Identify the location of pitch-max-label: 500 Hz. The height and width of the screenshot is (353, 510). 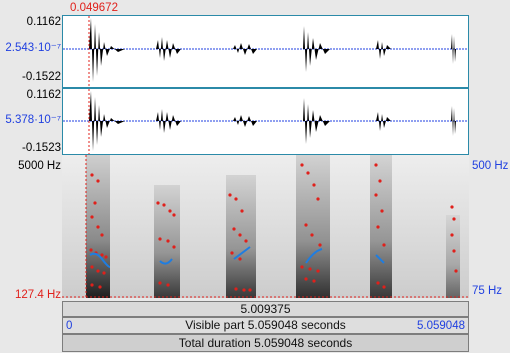
(490, 166).